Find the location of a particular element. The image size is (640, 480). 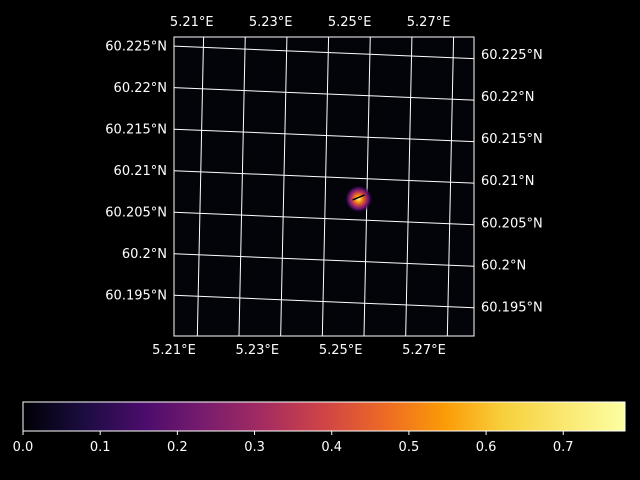

bottom-tick-label: 5.23°E is located at coordinates (257, 350).